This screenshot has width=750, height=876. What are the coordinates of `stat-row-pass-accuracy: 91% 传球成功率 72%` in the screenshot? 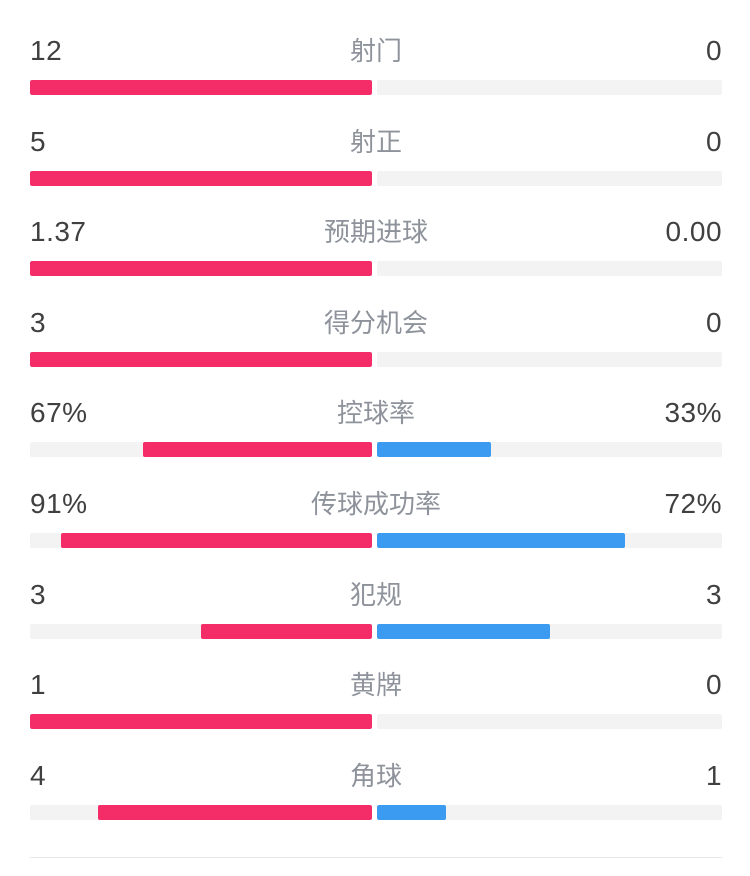 It's located at (376, 517).